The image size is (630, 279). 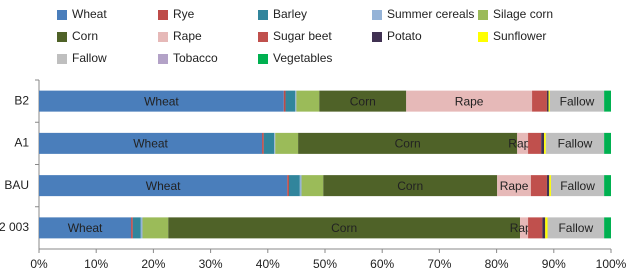 I want to click on x-tick-label: 10%, so click(x=96, y=264).